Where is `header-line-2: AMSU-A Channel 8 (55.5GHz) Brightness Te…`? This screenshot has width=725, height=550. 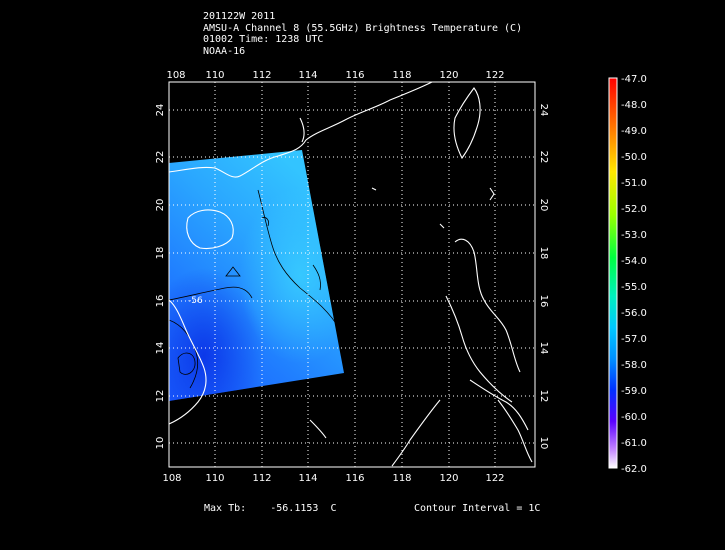
header-line-2: AMSU-A Channel 8 (55.5GHz) Brightness Te… is located at coordinates (363, 28).